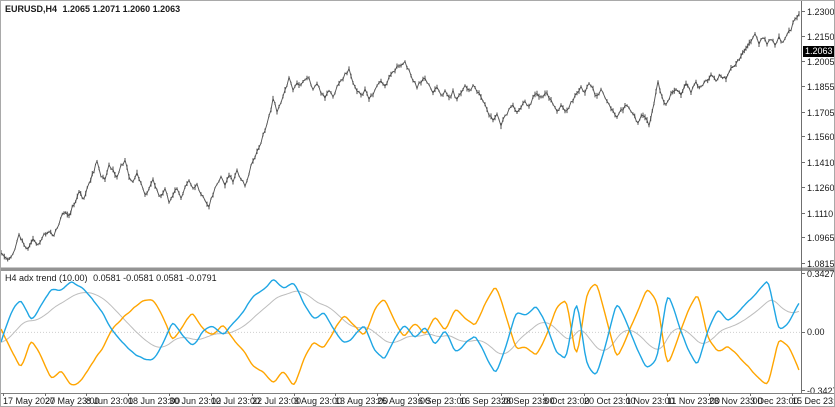 This screenshot has height=407, width=835. Describe the element at coordinates (821, 12) in the screenshot. I see `price-axis-label: 1.2300` at that location.